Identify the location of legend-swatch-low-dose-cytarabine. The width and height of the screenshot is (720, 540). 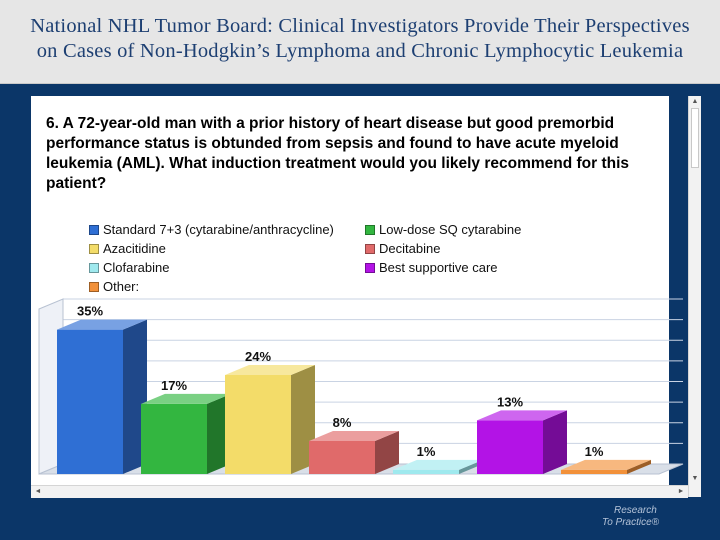
(370, 230).